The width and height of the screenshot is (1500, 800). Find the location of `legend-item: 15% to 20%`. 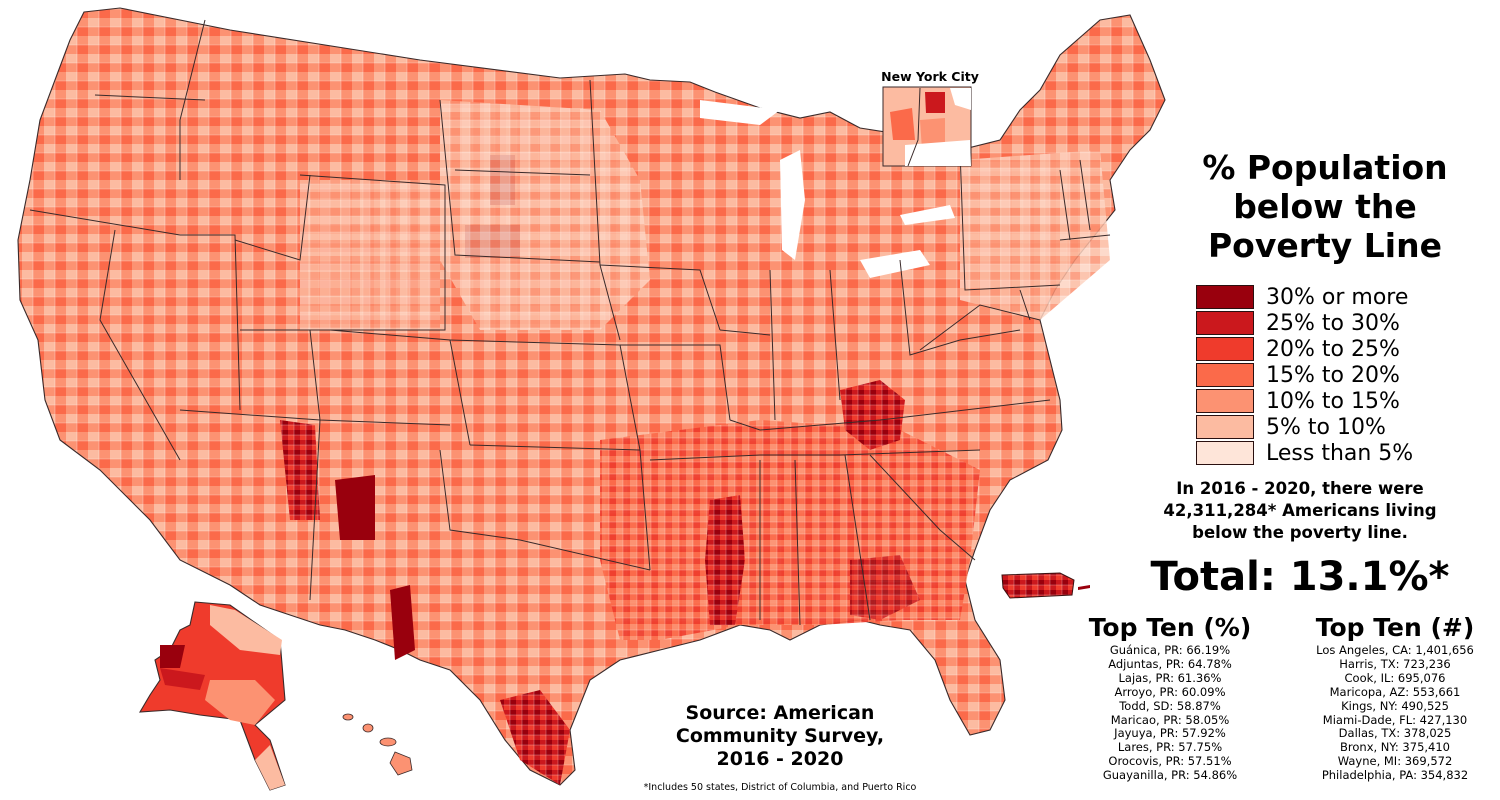

legend-item: 15% to 20% is located at coordinates (1304, 376).